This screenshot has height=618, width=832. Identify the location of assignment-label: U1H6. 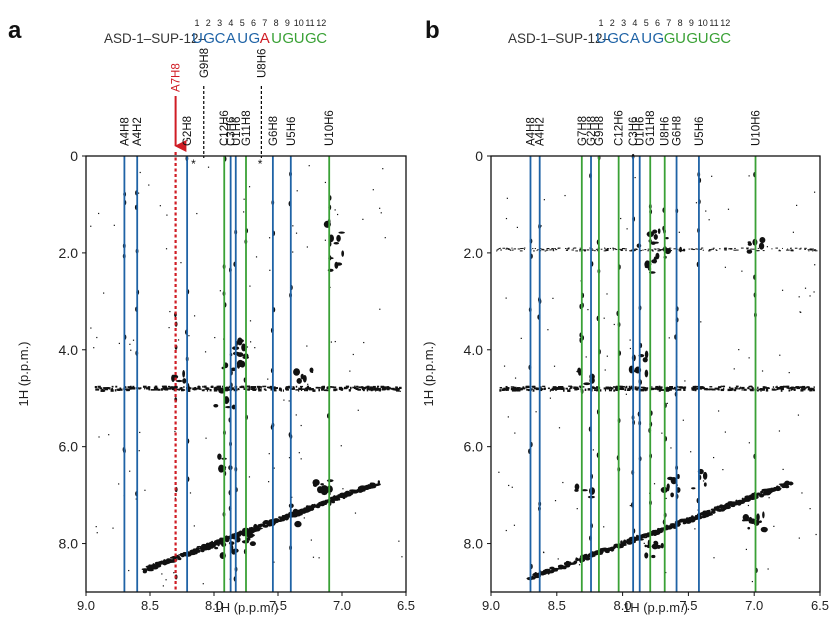
(641, 131).